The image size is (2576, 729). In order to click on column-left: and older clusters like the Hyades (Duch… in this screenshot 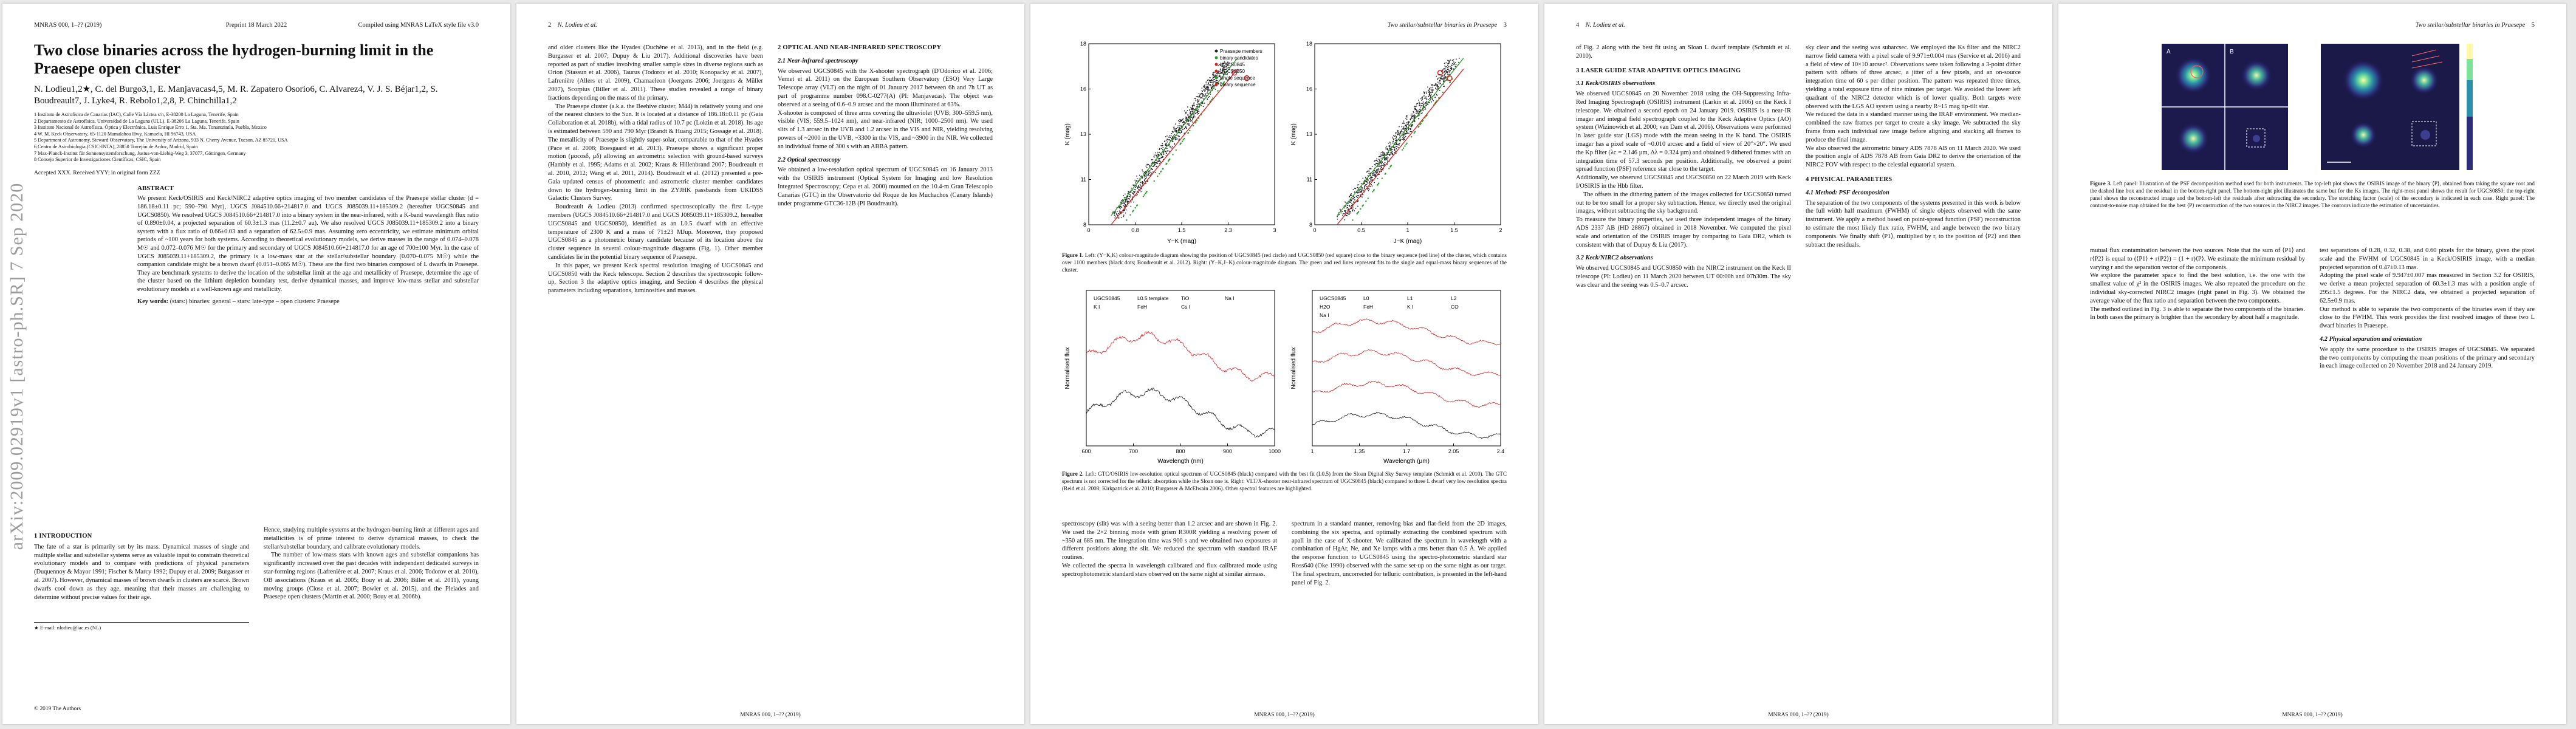, I will do `click(655, 170)`.